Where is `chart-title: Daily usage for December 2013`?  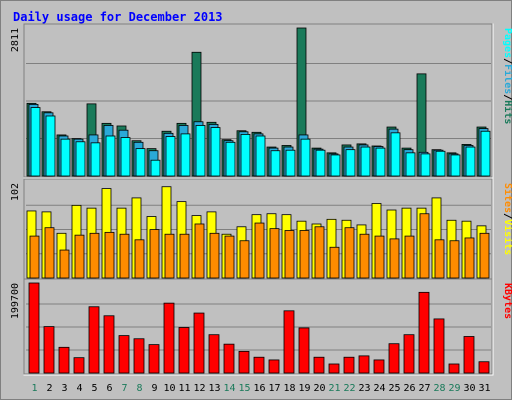
chart-title: Daily usage for December 2013 is located at coordinates (118, 17).